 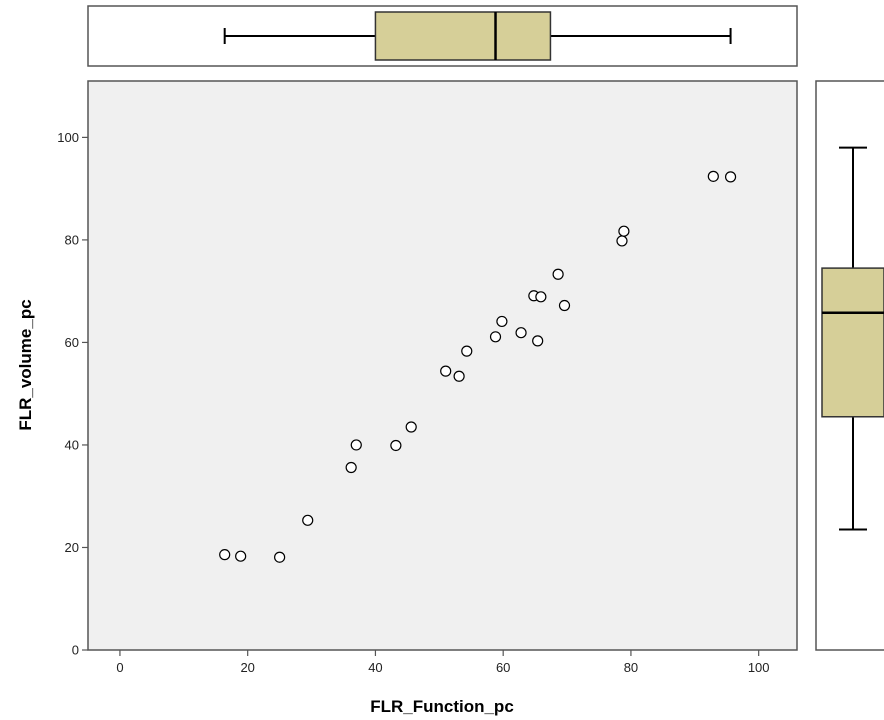 I want to click on x-tick-label: 20, so click(x=247, y=667).